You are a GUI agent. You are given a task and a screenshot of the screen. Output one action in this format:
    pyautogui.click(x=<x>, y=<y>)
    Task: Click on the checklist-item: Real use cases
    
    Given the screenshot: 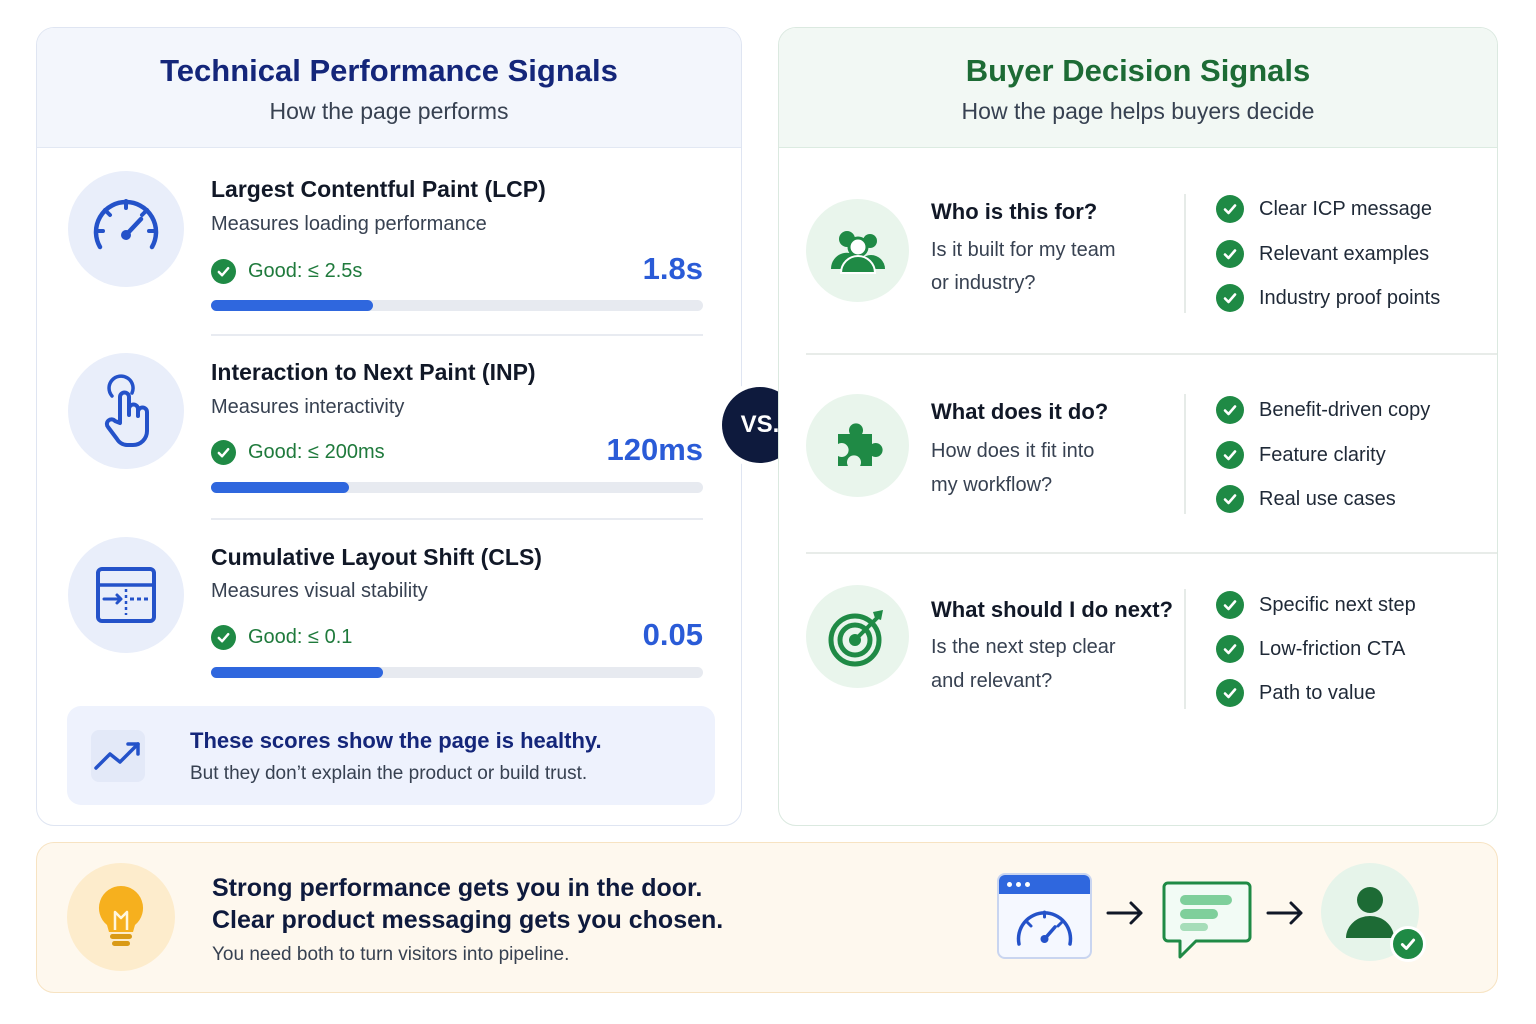 What is the action you would take?
    pyautogui.click(x=1306, y=499)
    